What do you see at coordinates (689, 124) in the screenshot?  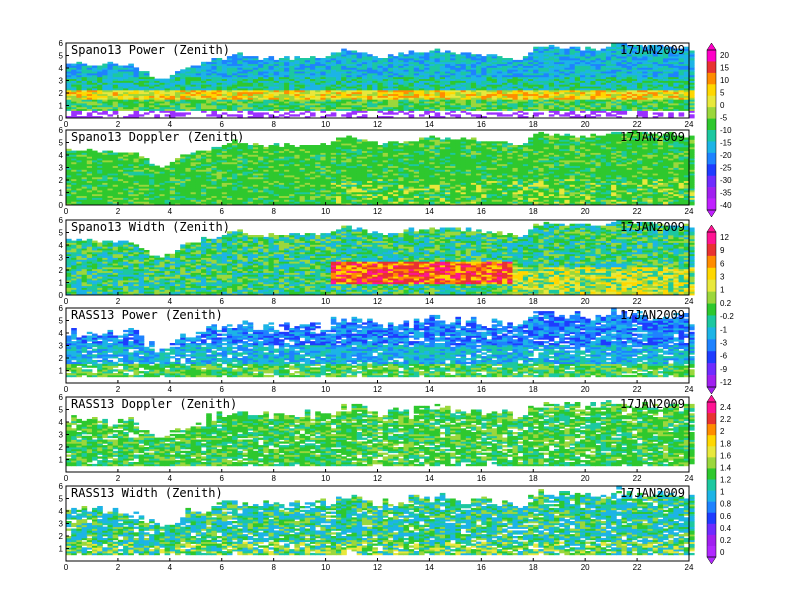 I see `x-tick-label: 24` at bounding box center [689, 124].